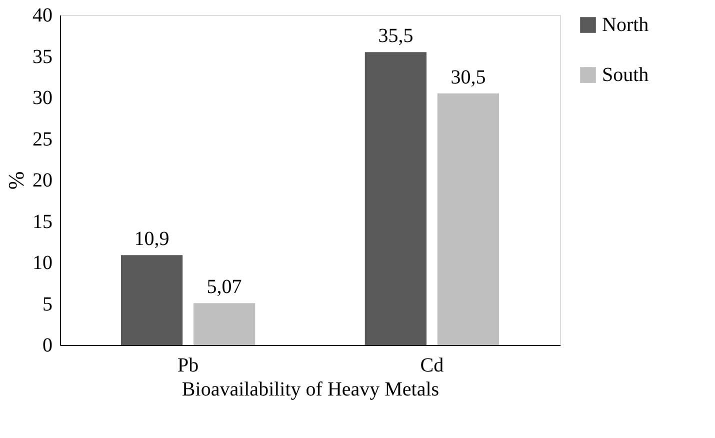  I want to click on y-axis-title: %, so click(16, 180).